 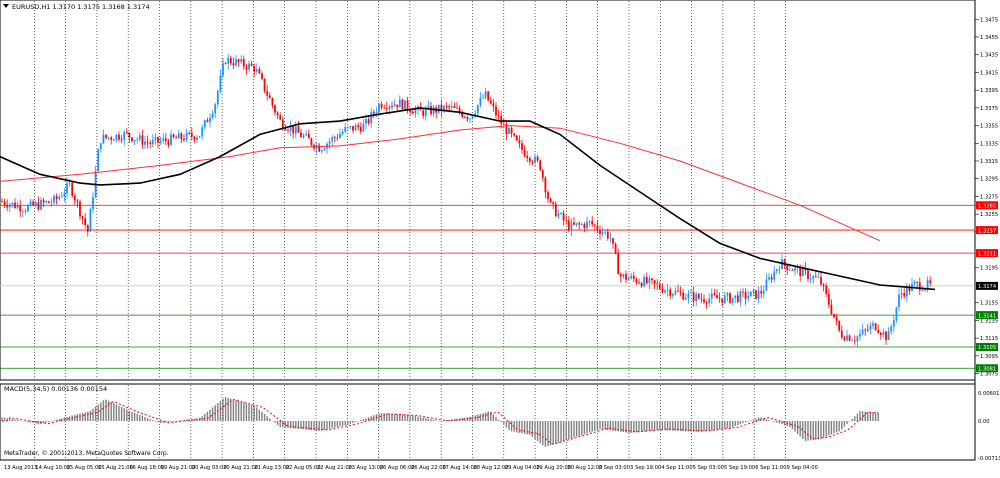 What do you see at coordinates (20, 468) in the screenshot?
I see `time-tick-label: 13 Aug 2013` at bounding box center [20, 468].